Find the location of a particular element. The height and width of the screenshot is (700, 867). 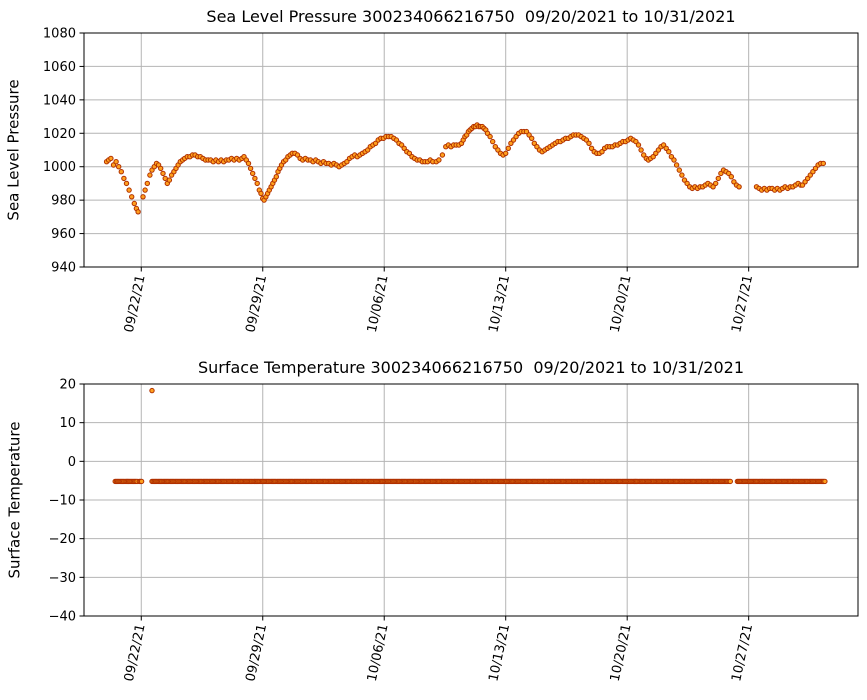

pressure-y-tick-label: 1000 is located at coordinates (59, 167).